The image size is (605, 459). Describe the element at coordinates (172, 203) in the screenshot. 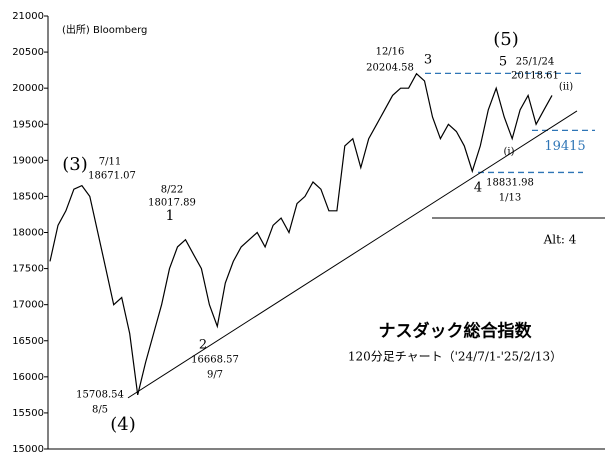

I see `annotation: 18017.89` at that location.